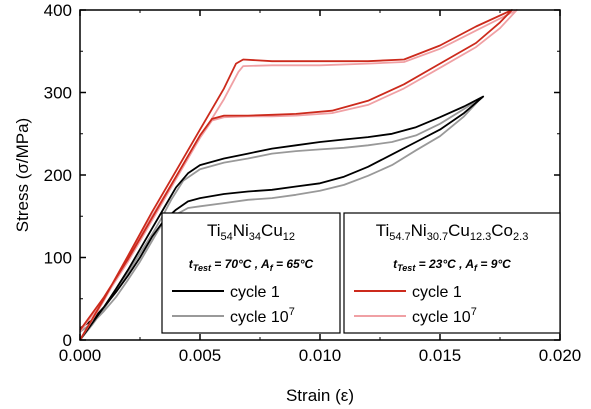 This screenshot has height=409, width=591. Describe the element at coordinates (58, 175) in the screenshot. I see `y-tick-label: 200` at that location.